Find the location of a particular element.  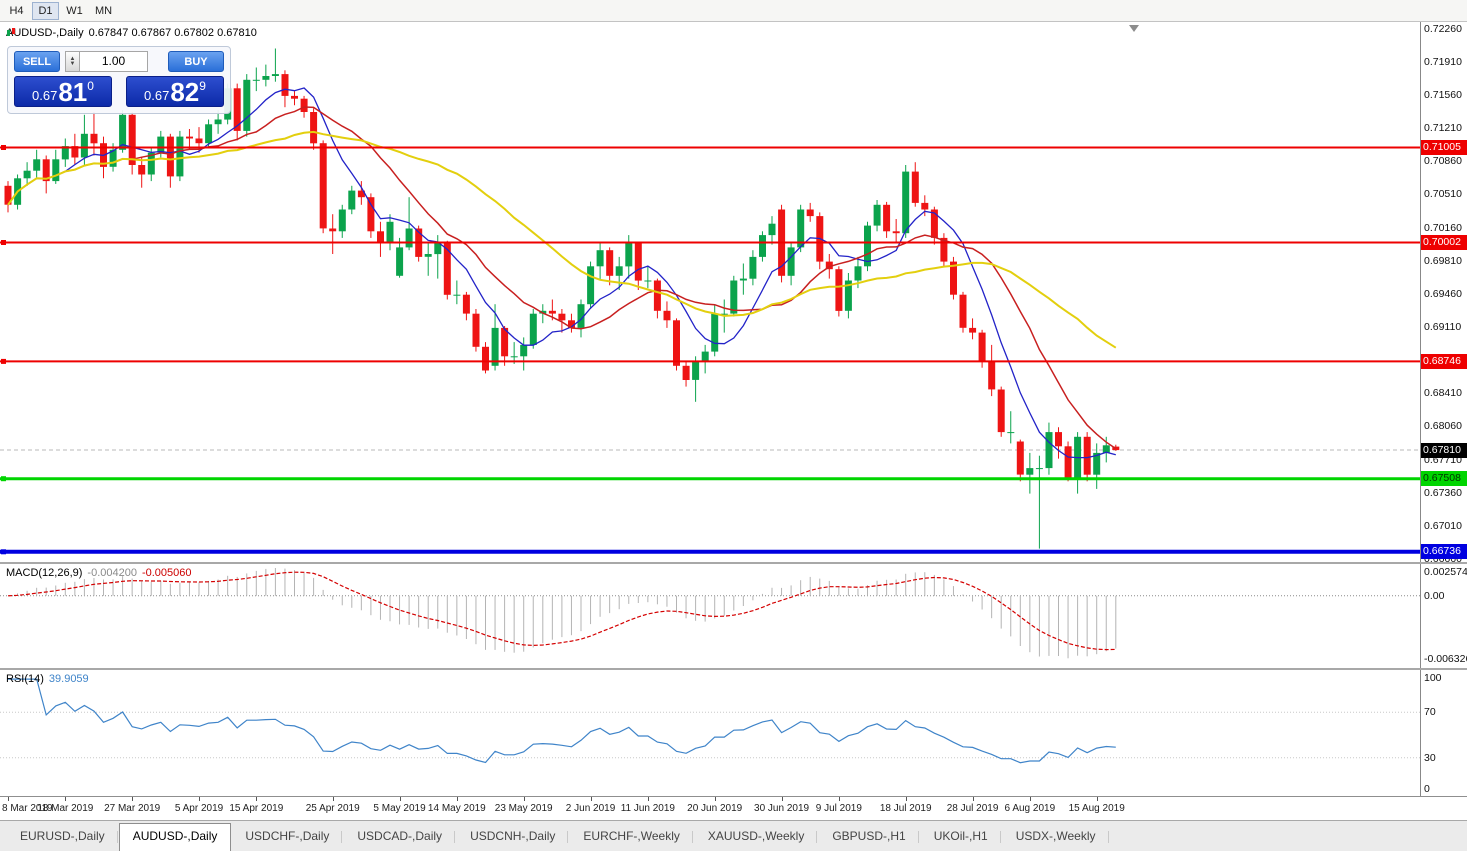

date-label: 8 Mar 2019 is located at coordinates (27, 808).